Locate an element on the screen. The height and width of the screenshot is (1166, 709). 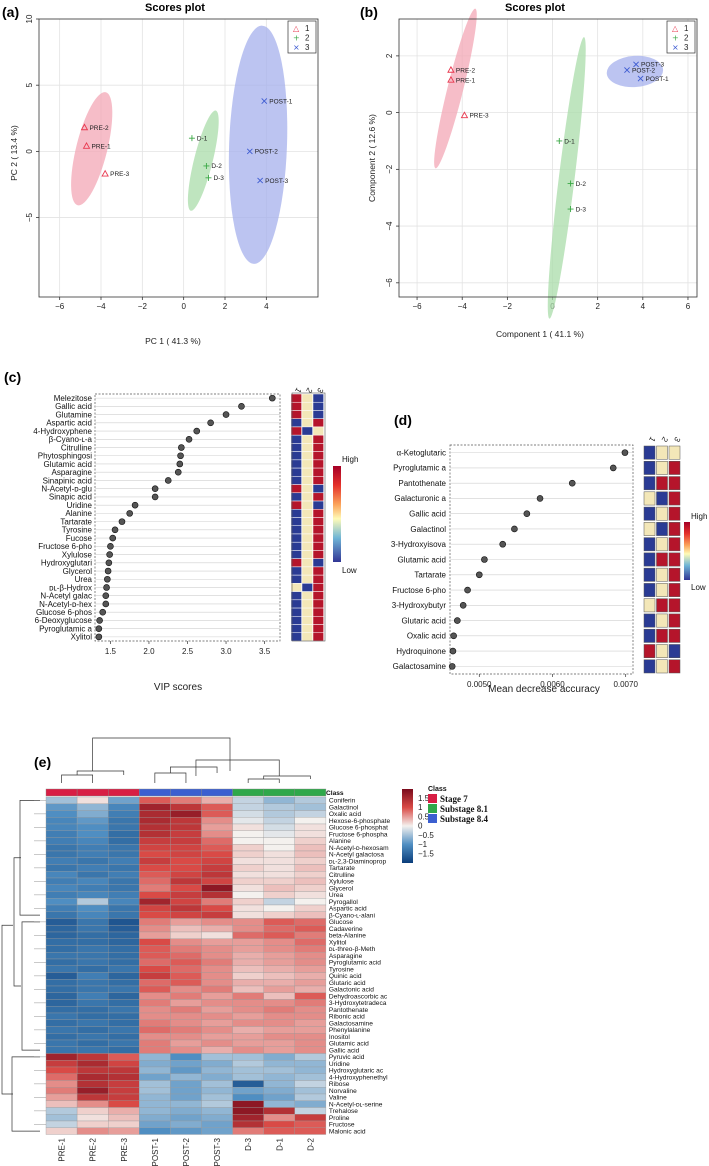
chart-a-frame is located at coordinates (178, 158).